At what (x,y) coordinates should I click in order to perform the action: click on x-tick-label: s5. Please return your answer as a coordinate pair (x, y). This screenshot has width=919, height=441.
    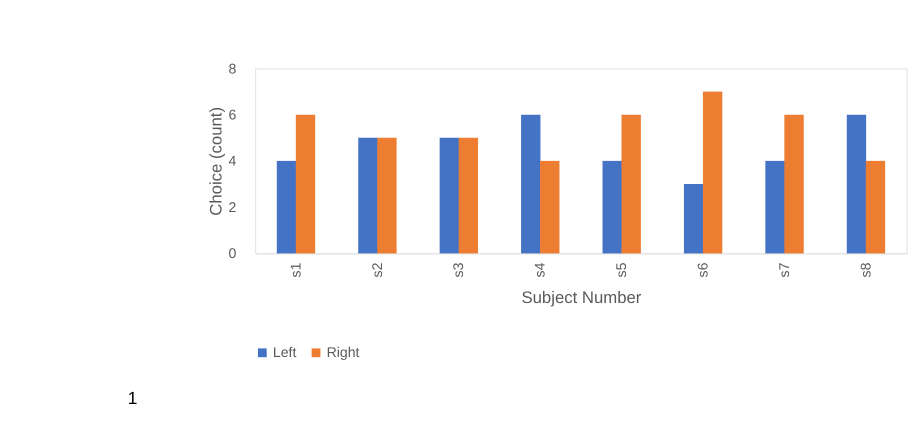
    Looking at the image, I should click on (621, 270).